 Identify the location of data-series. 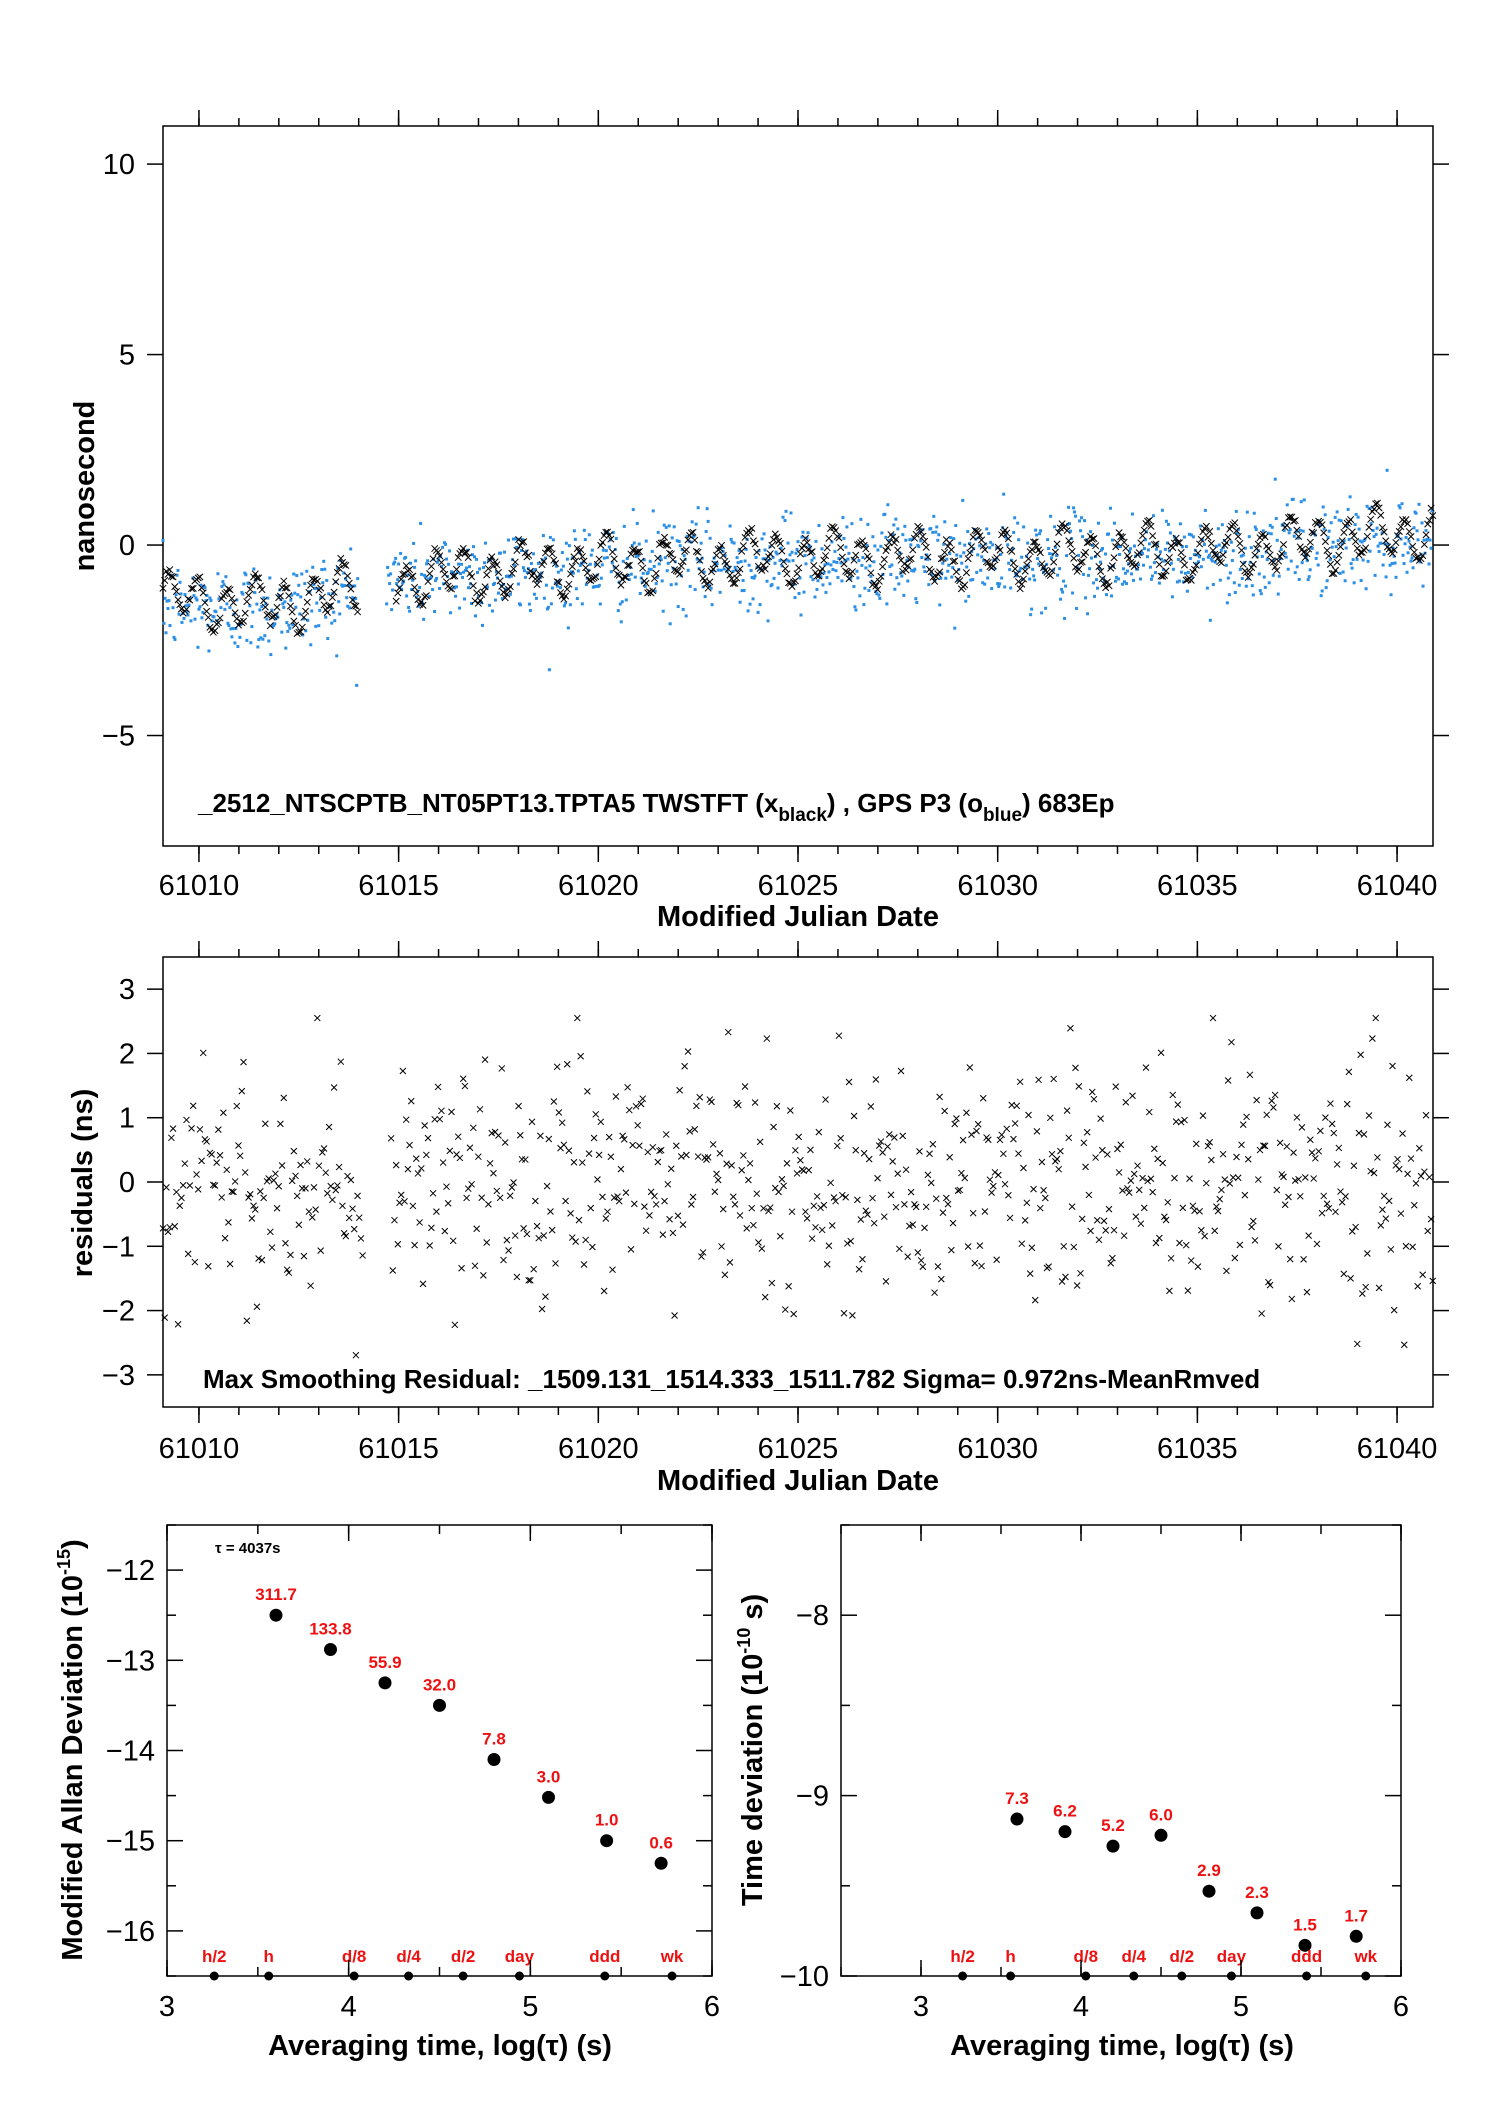
(798, 1186).